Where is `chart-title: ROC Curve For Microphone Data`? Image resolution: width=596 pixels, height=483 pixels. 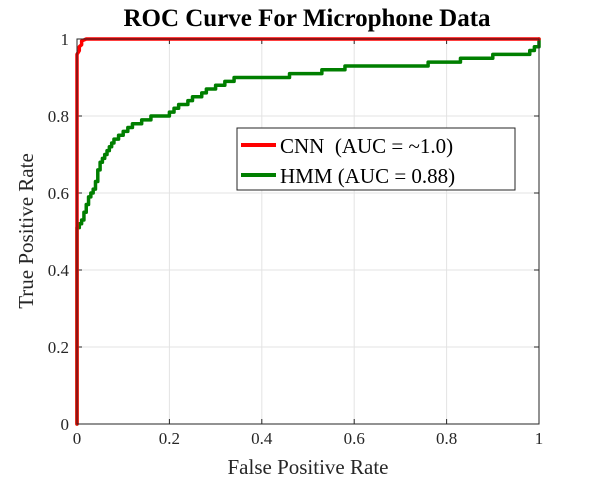
chart-title: ROC Curve For Microphone Data is located at coordinates (307, 18).